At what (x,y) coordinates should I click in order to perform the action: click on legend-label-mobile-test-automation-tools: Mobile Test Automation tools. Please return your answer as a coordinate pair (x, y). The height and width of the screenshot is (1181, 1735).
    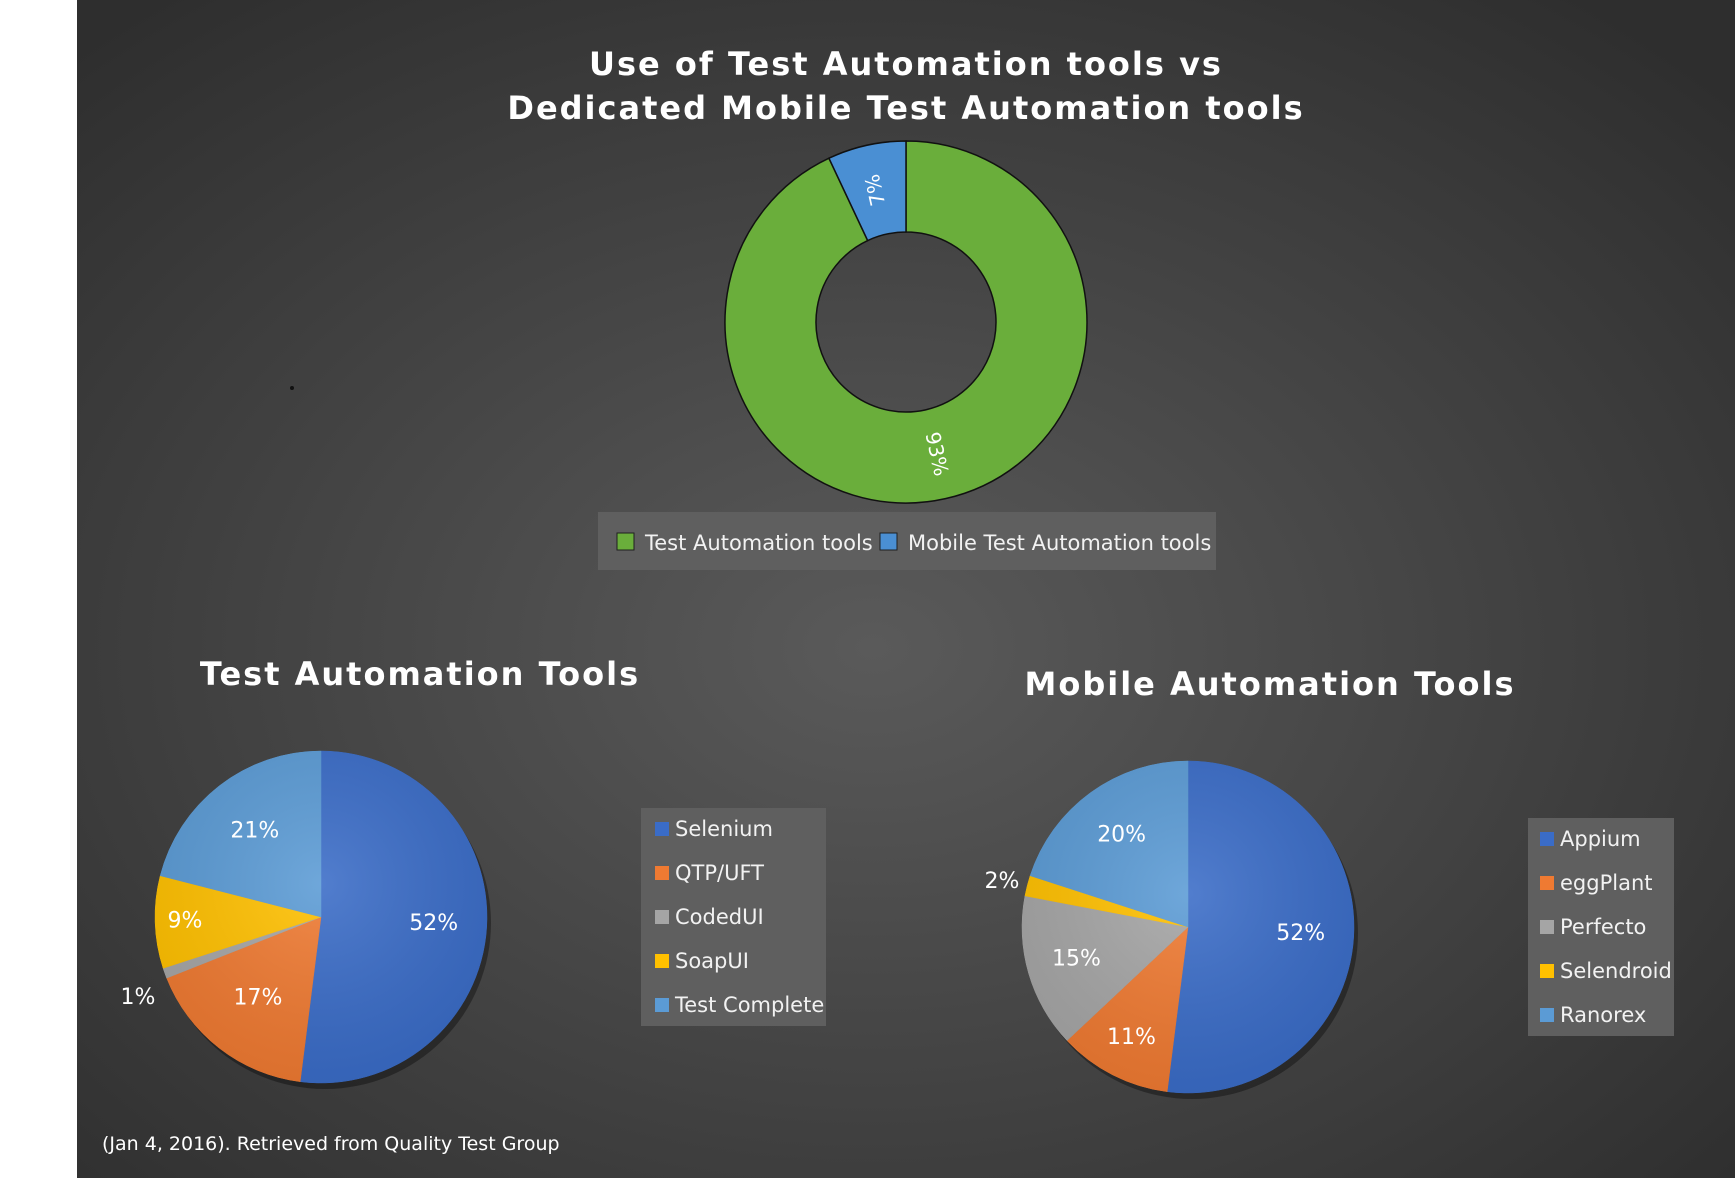
    Looking at the image, I should click on (1059, 543).